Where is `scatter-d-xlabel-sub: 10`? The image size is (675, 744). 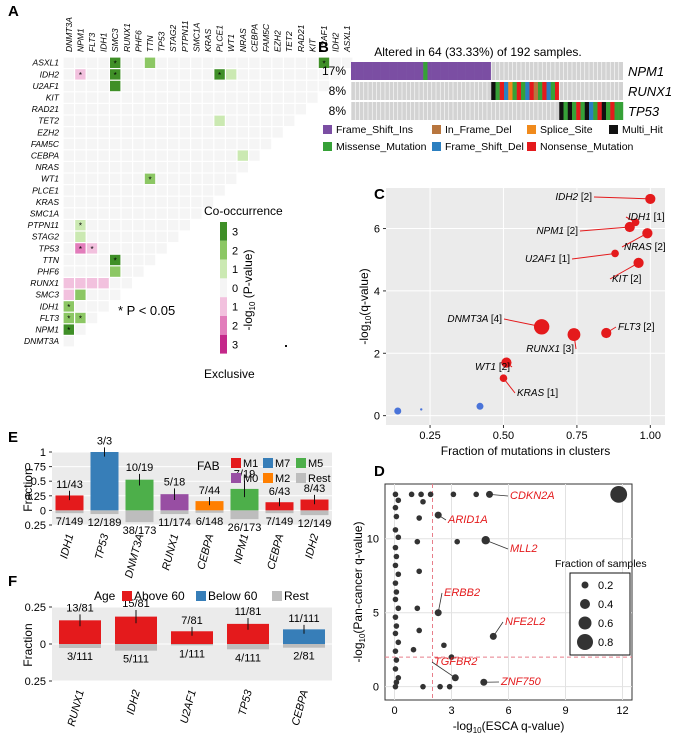 scatter-d-xlabel-sub: 10 is located at coordinates (477, 730).